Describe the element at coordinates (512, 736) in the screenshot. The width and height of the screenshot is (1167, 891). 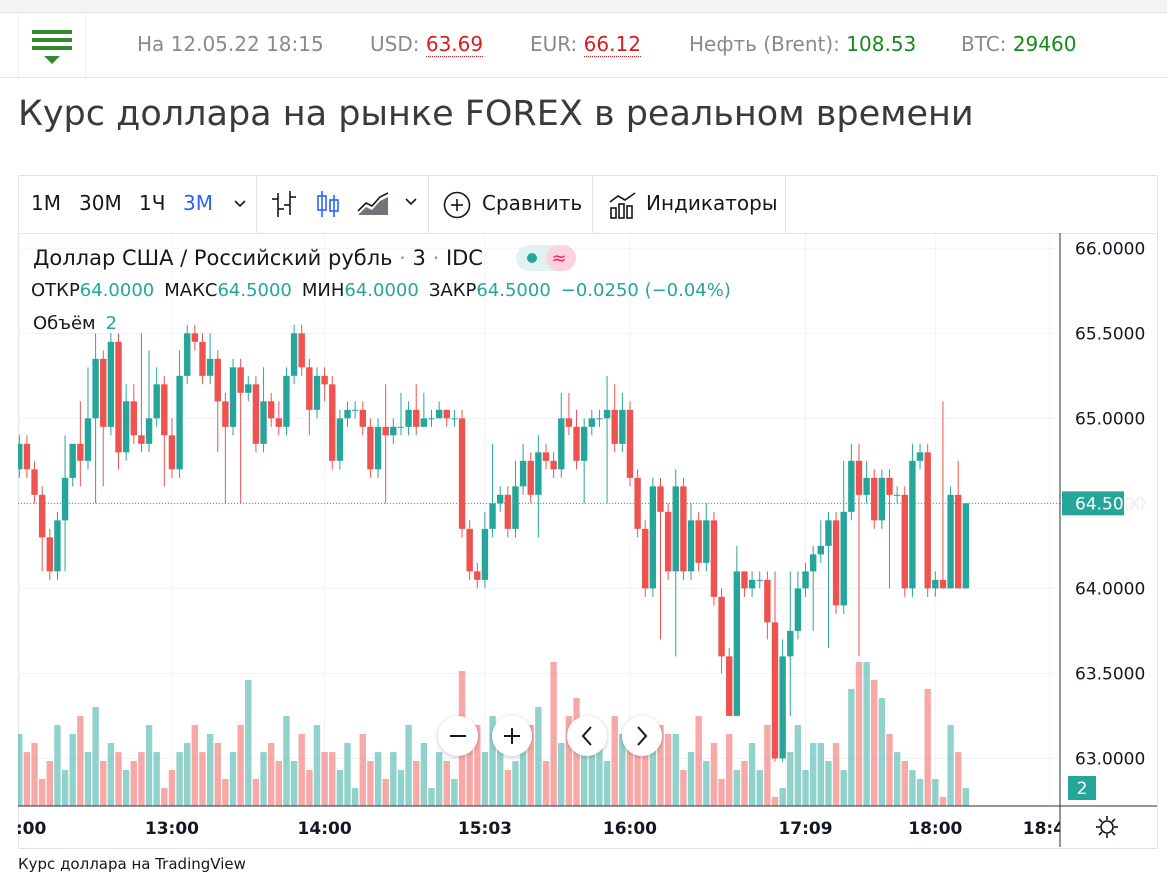
I see `zoom-in-button` at that location.